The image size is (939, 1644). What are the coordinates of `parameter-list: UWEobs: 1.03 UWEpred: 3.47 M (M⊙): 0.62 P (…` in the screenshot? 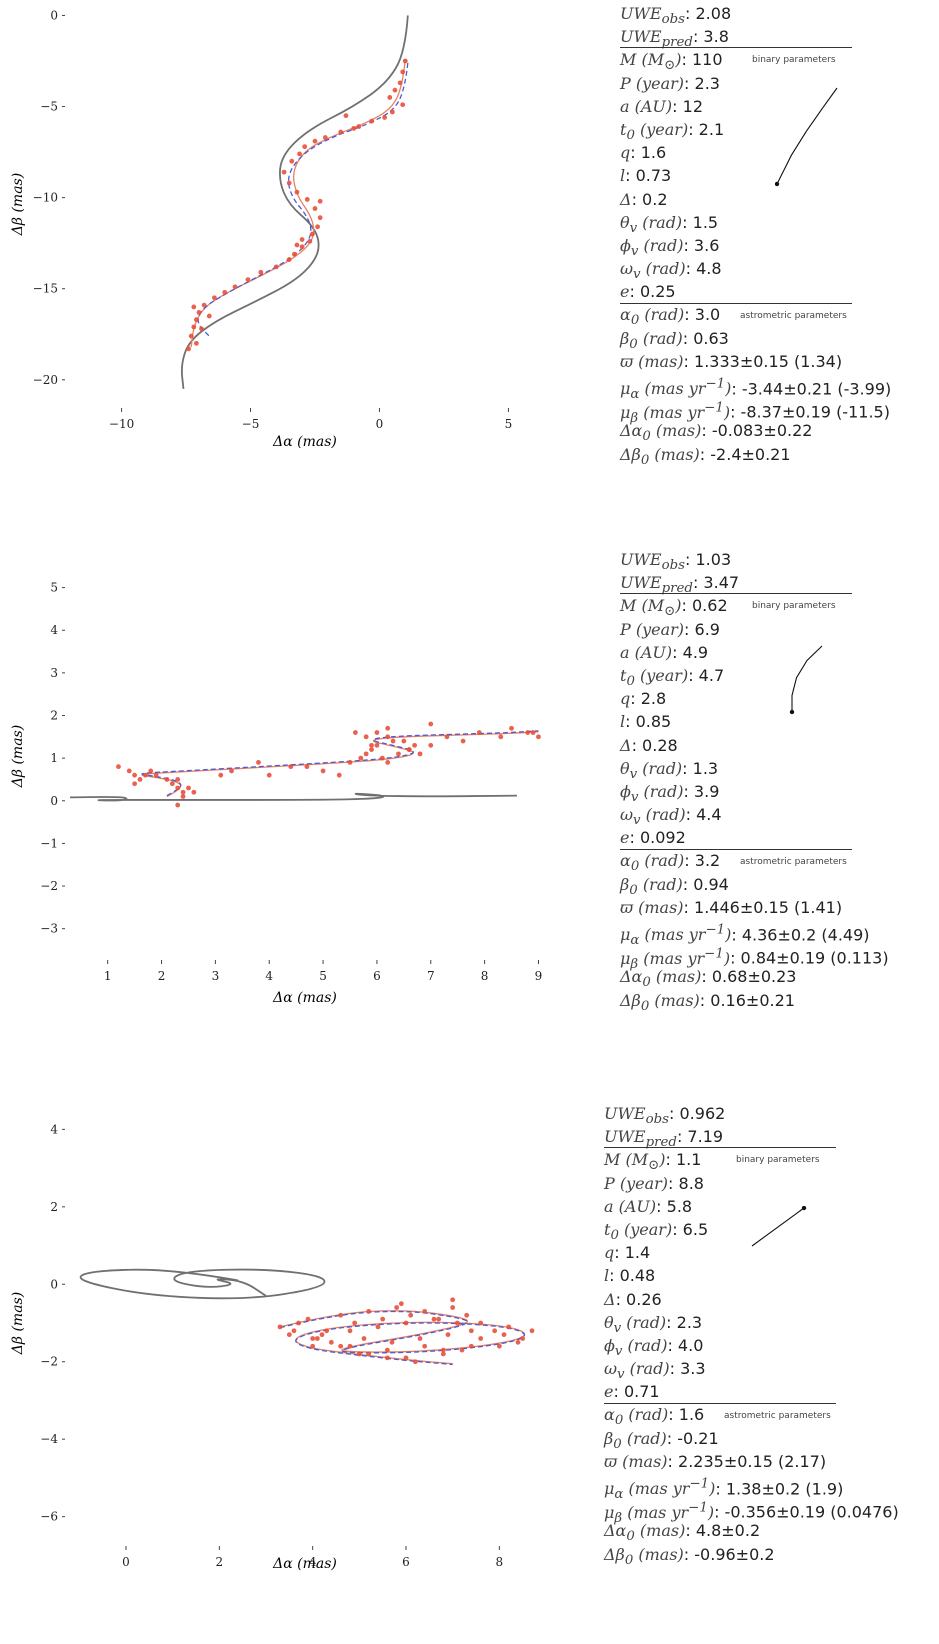 It's located at (754, 781).